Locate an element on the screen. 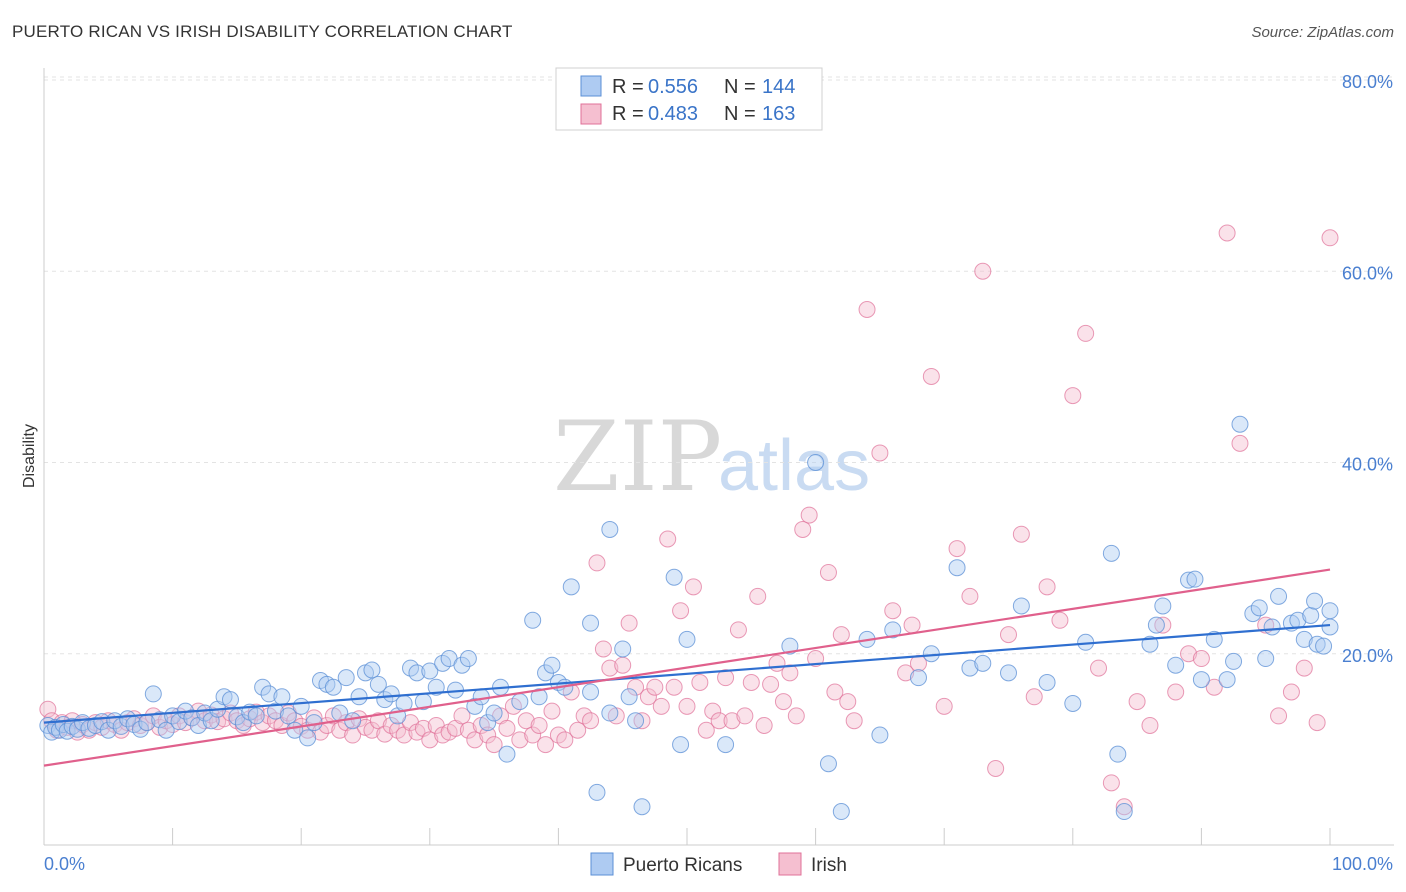 This screenshot has width=1406, height=892. legend-bottom: Puerto Ricans Irish is located at coordinates (718, 864).